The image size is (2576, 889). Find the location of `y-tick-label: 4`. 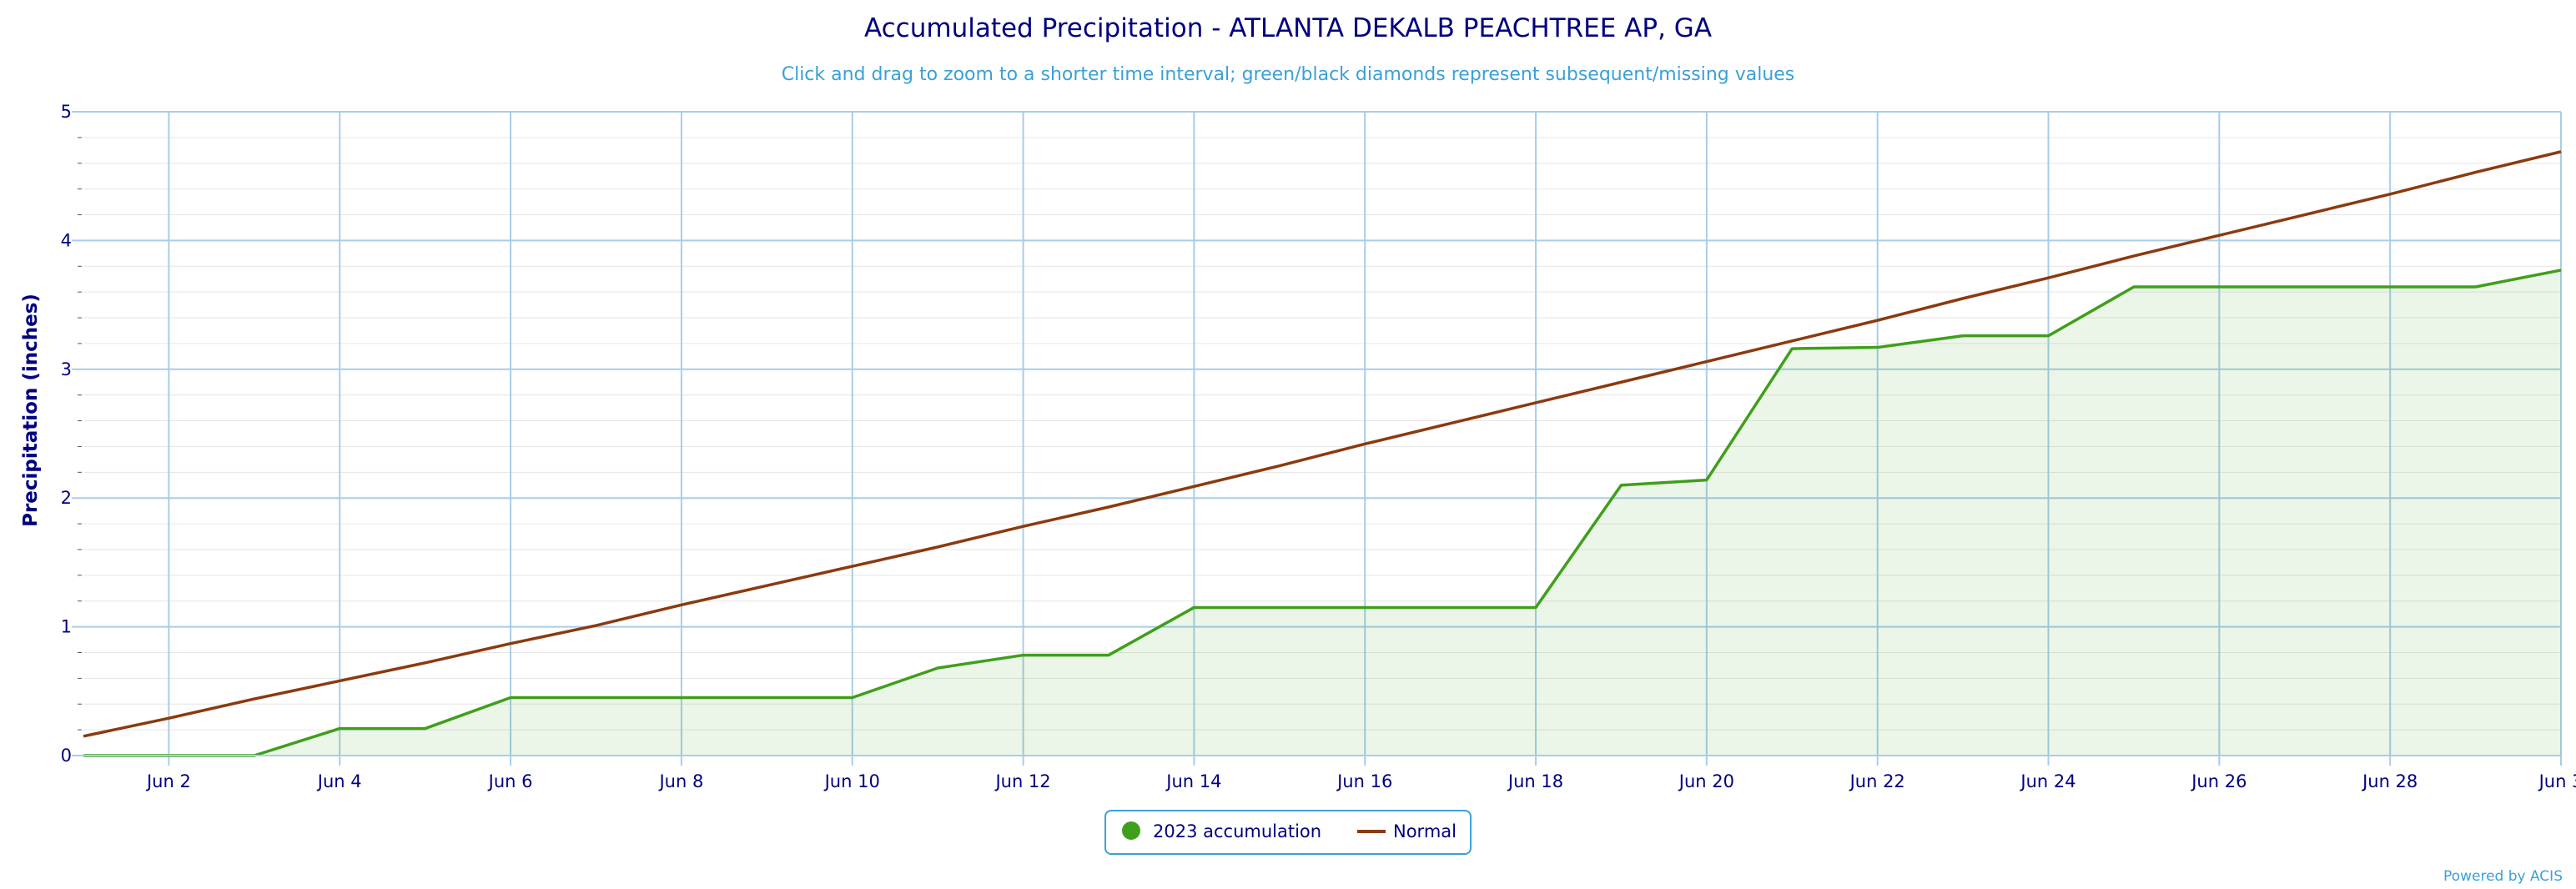

y-tick-label: 4 is located at coordinates (66, 240).